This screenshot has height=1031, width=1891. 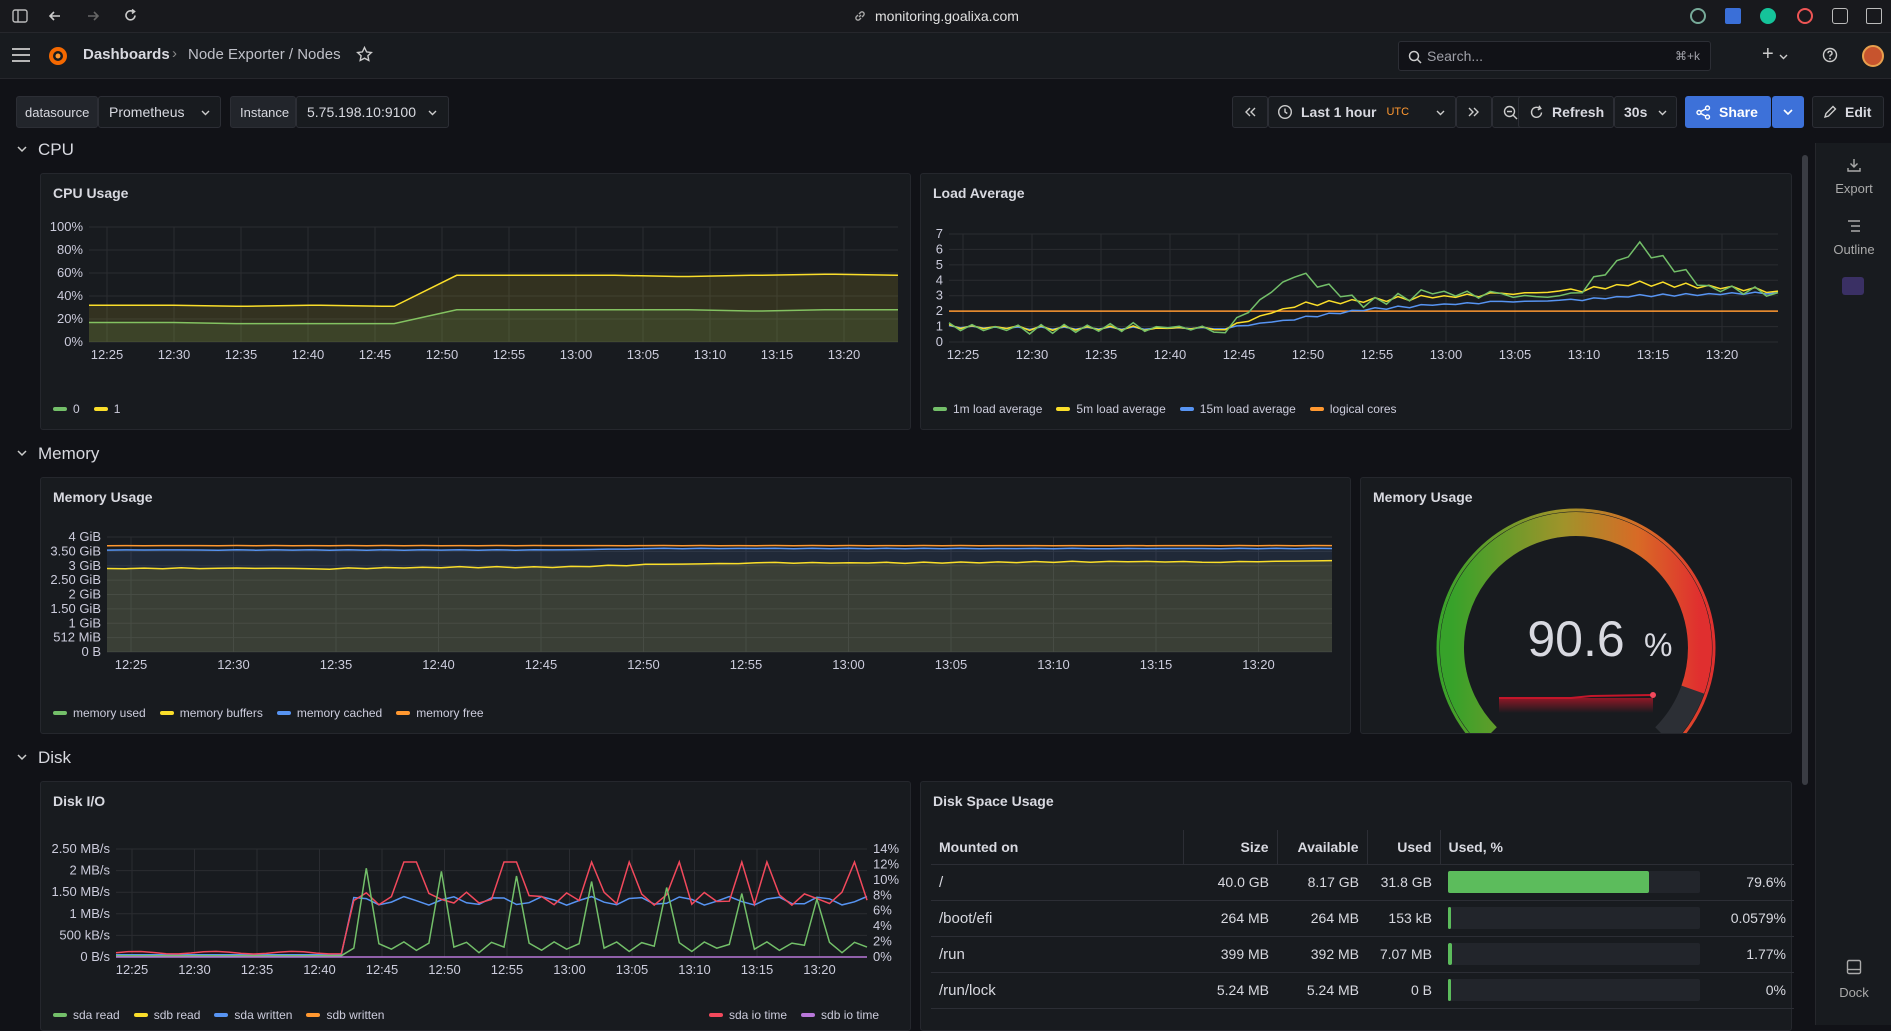 I want to click on column-header: Size, so click(x=1230, y=847).